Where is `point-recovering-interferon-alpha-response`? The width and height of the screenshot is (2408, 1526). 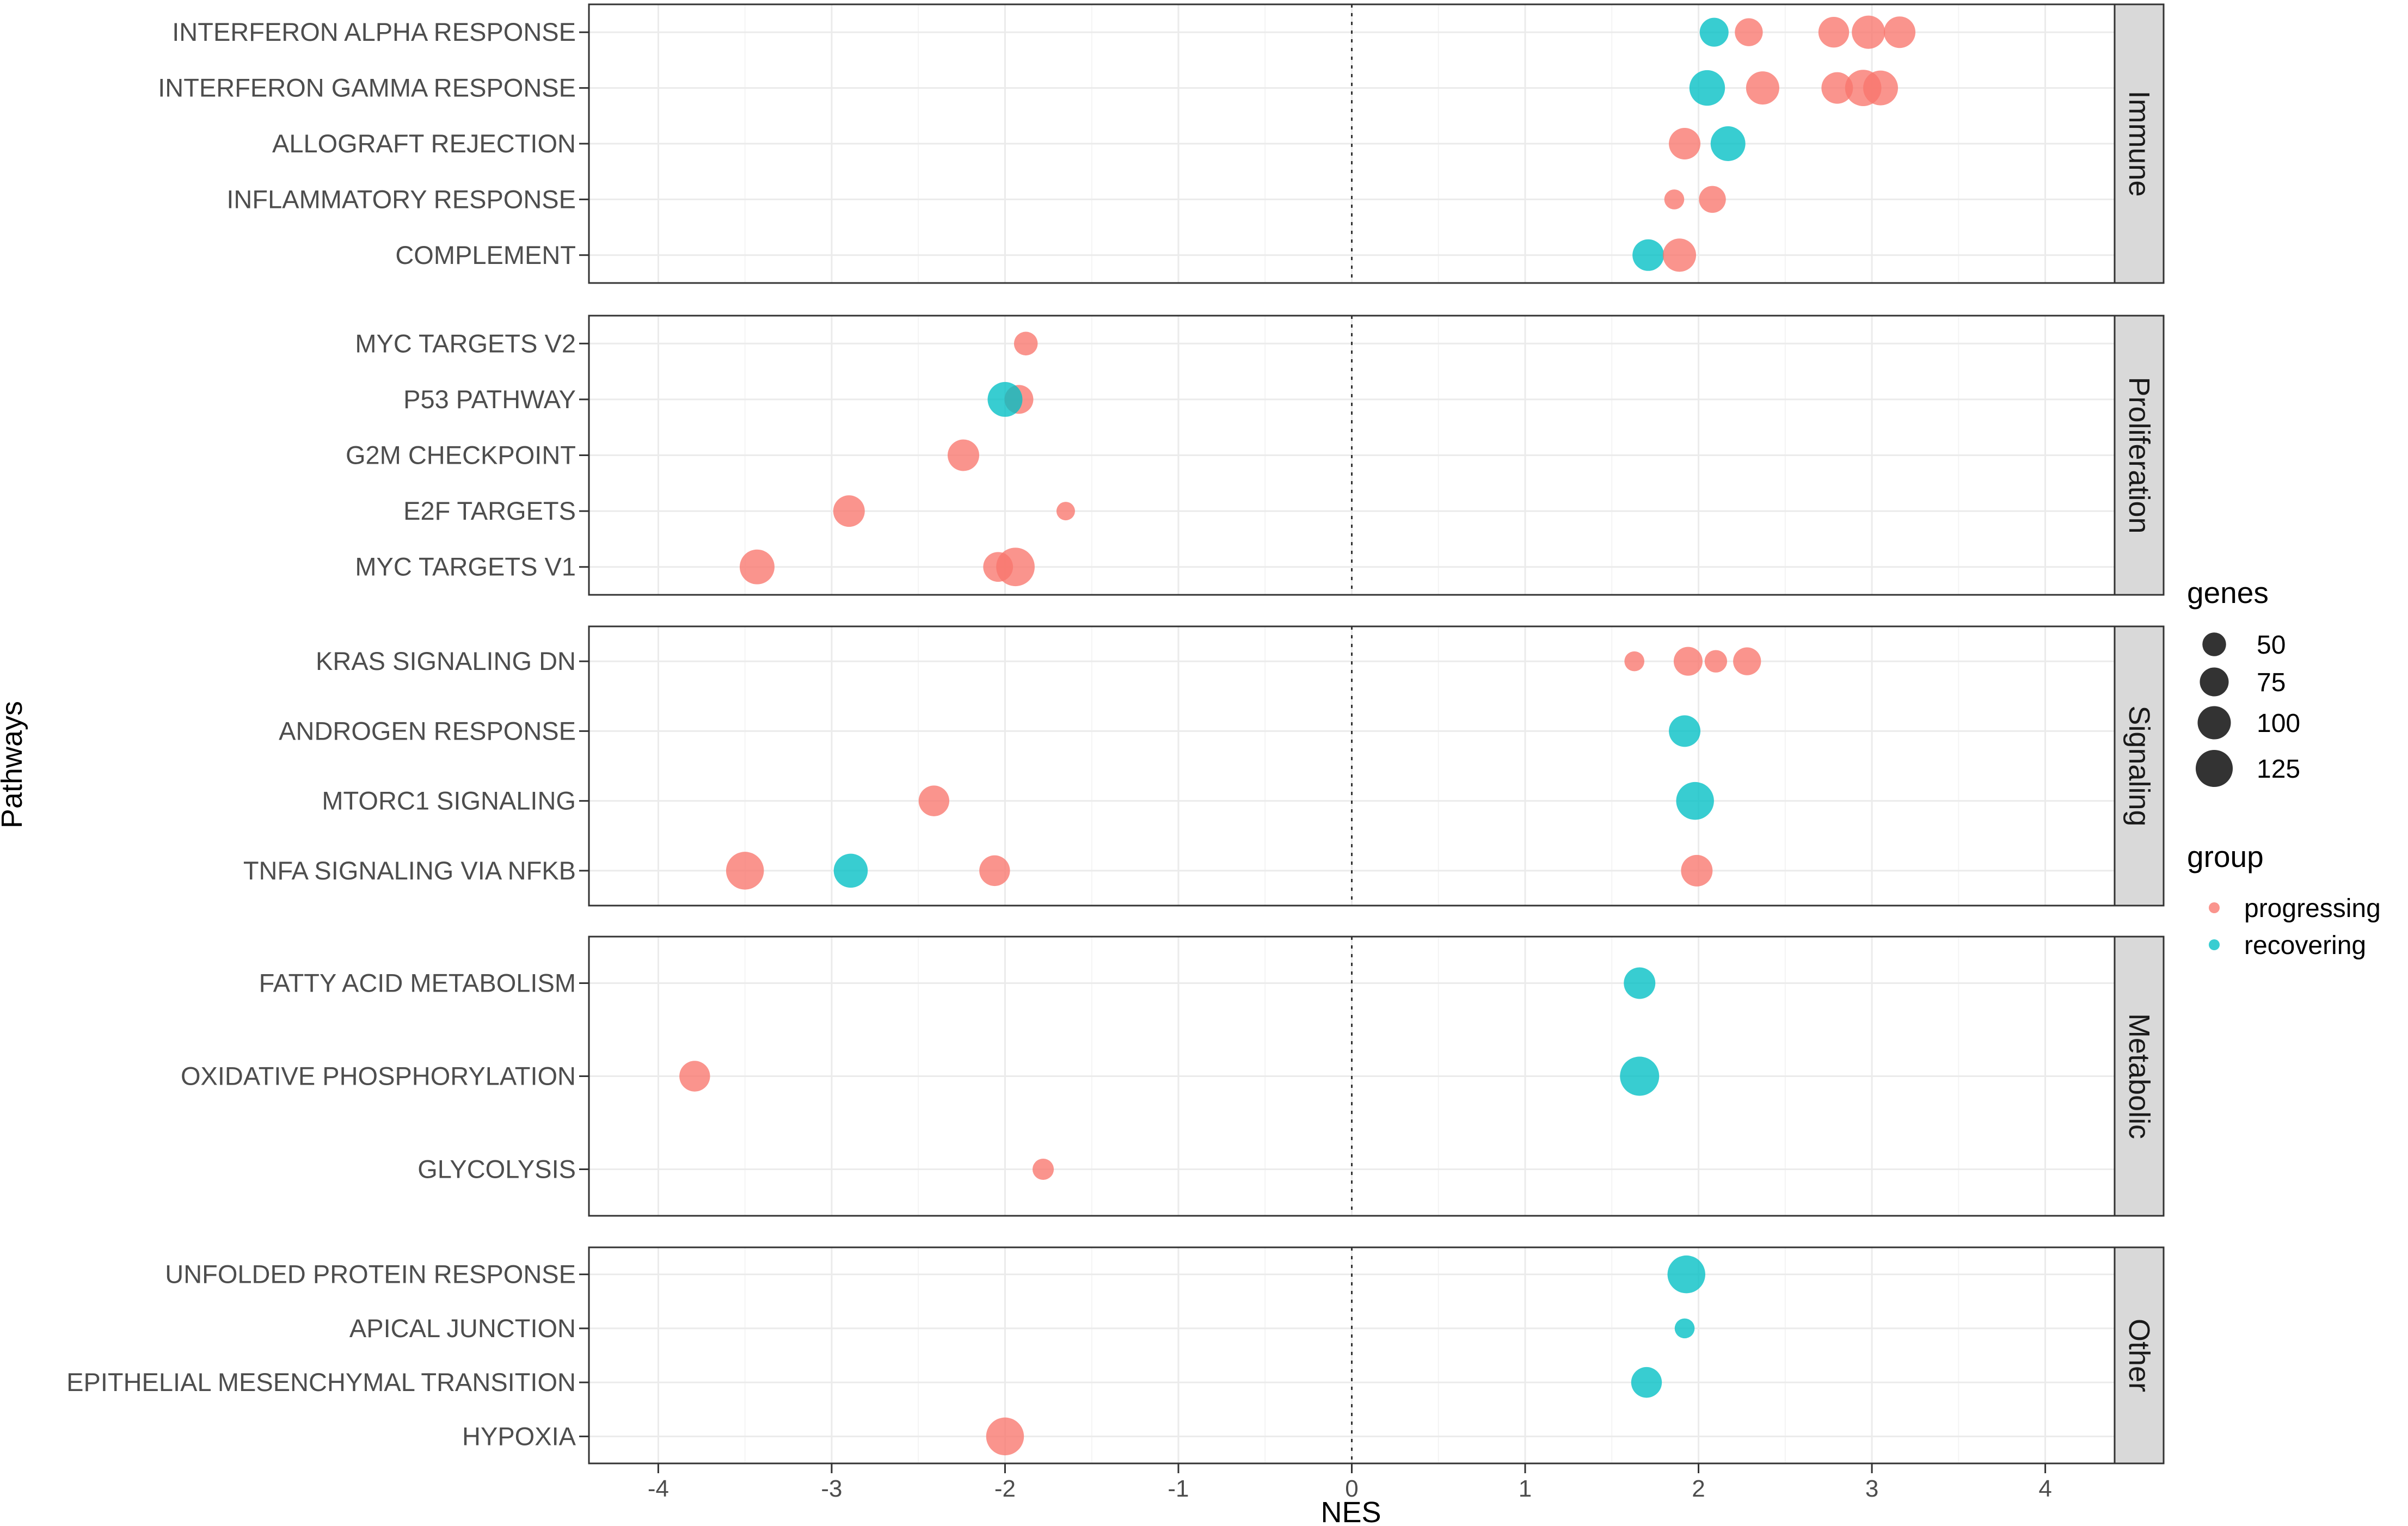 point-recovering-interferon-alpha-response is located at coordinates (1714, 32).